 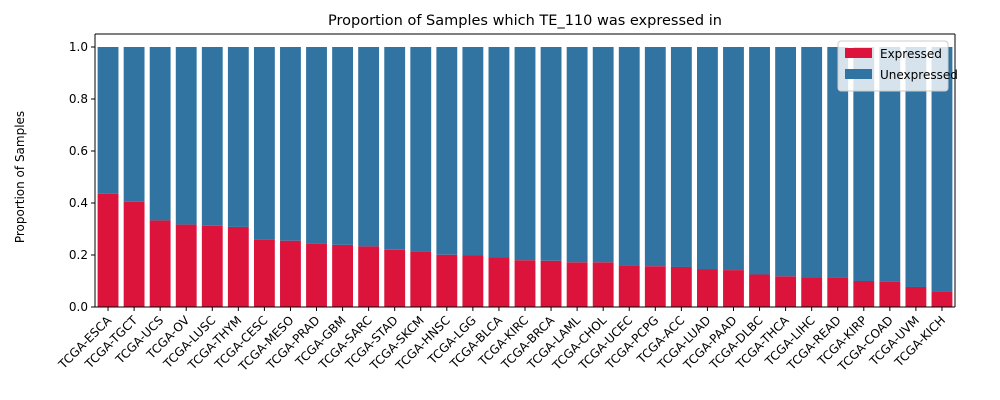 I want to click on y-tick-label: 1.0, so click(x=78, y=47).